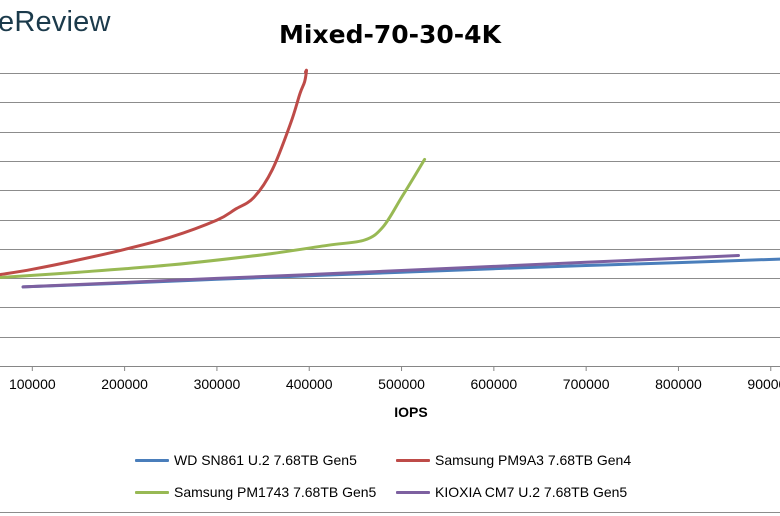 This screenshot has width=780, height=516. I want to click on legend-item-wd-sn861: WD SN861 U.2 7.68TB Gen5, so click(246, 460).